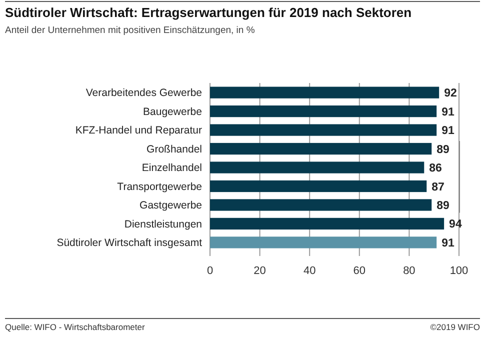 The height and width of the screenshot is (347, 491). What do you see at coordinates (435, 168) in the screenshot?
I see `data-label: 86` at bounding box center [435, 168].